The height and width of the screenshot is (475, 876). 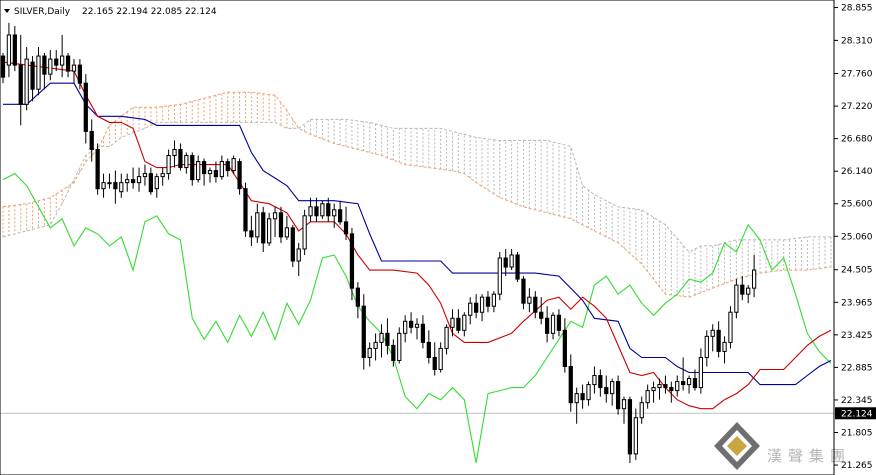 I want to click on ohlc-readout: 22.165 22.194 22.085 22.124, so click(x=149, y=12).